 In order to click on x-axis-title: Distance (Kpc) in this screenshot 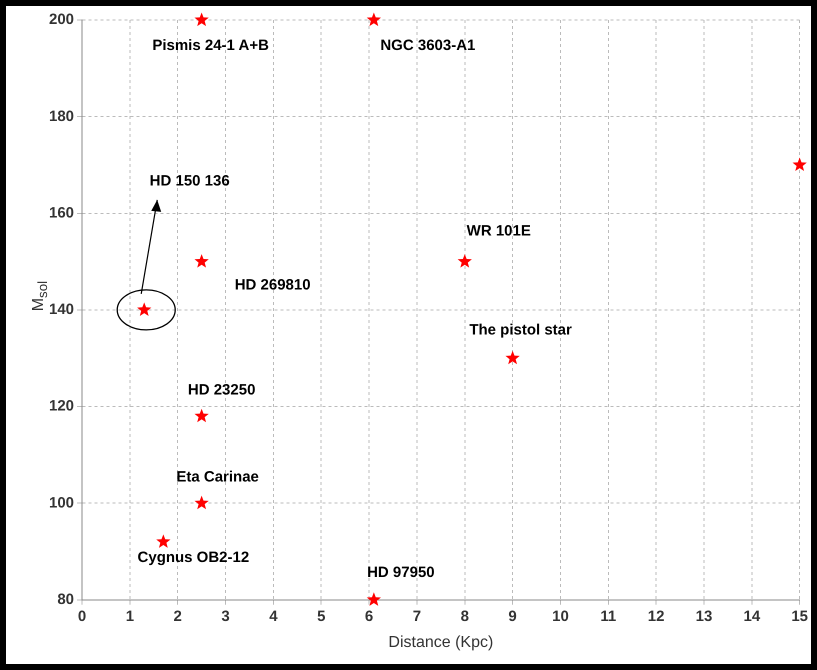, I will do `click(441, 642)`.